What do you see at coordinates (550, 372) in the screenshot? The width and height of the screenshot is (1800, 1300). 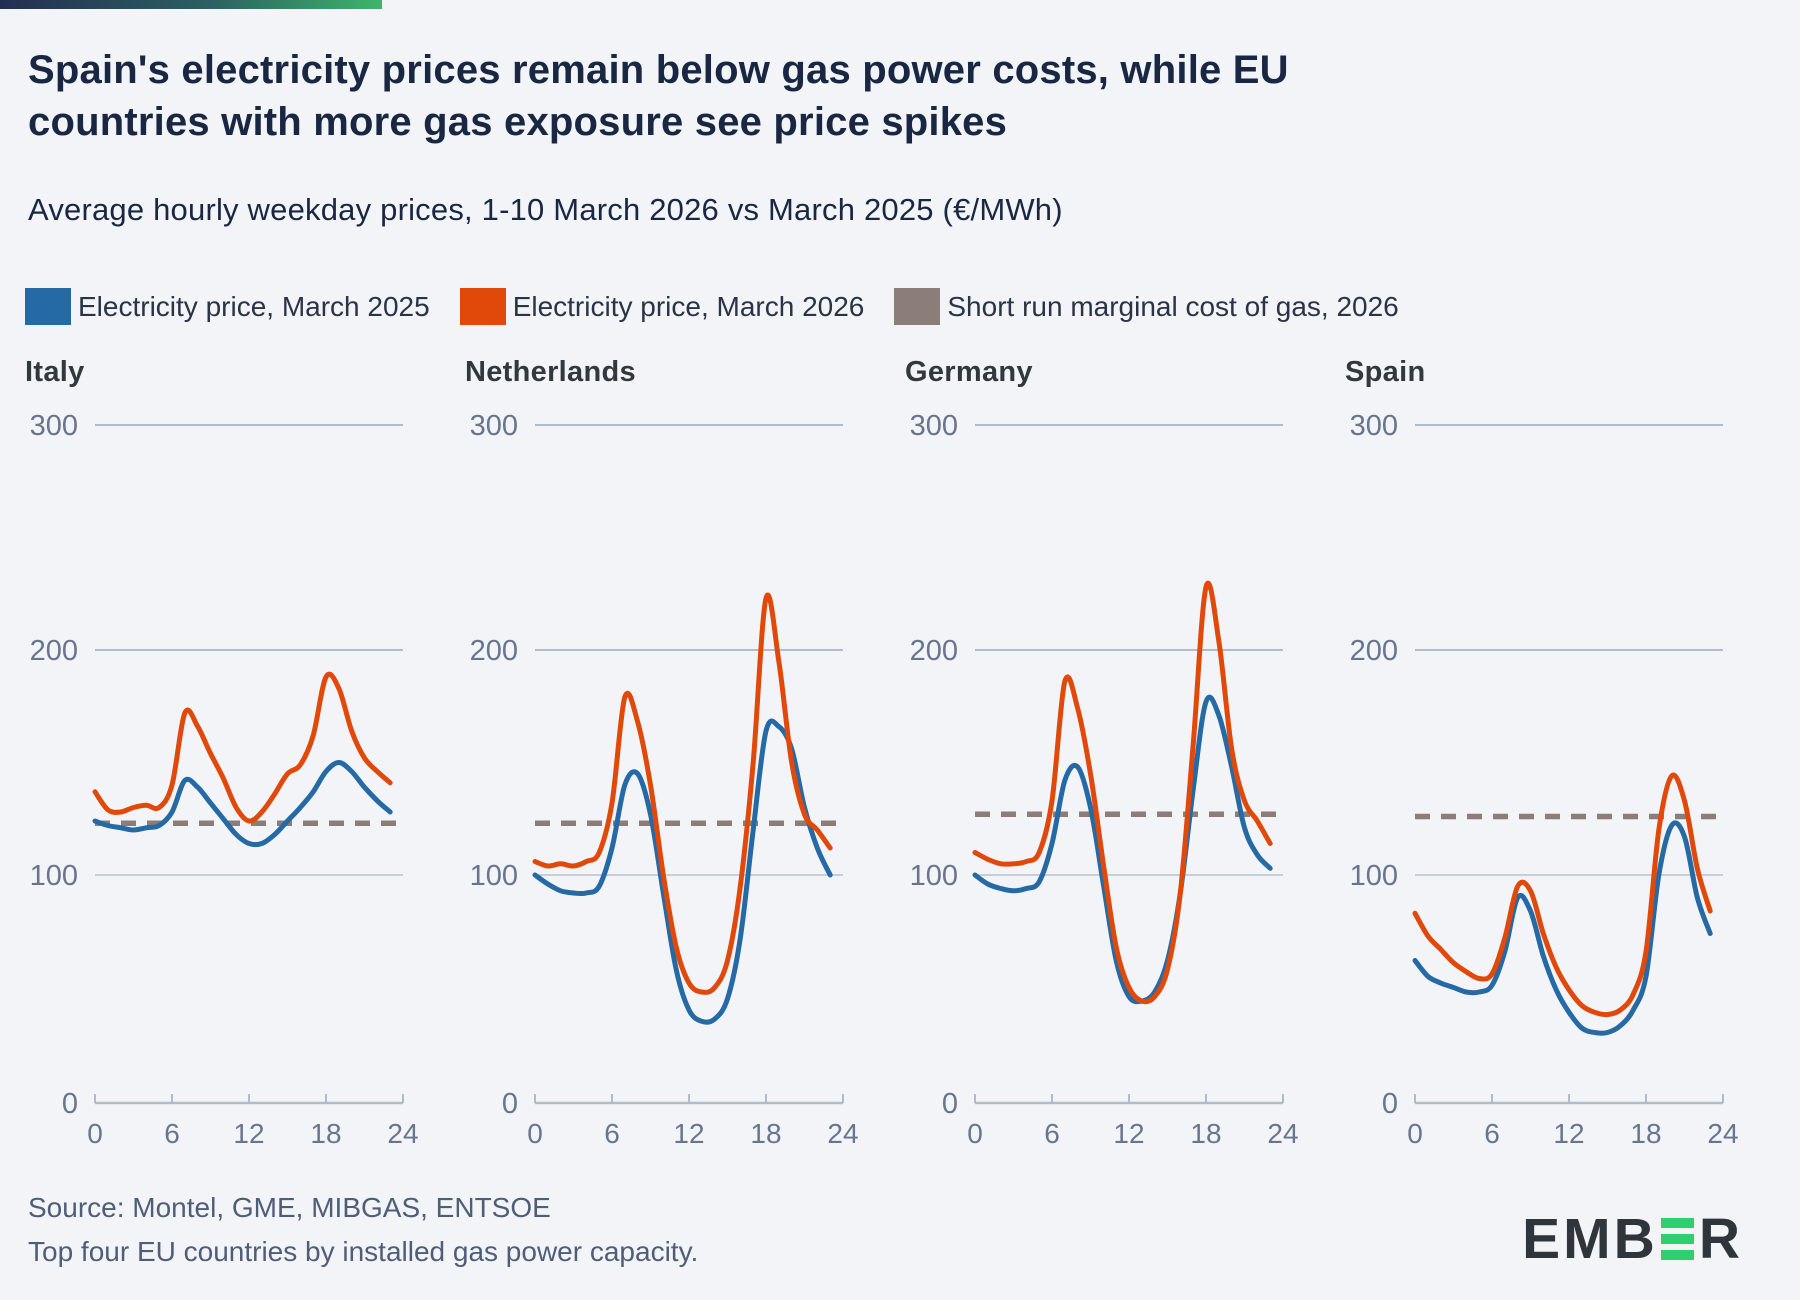 I see `panel-title-netherlands: Netherlands` at bounding box center [550, 372].